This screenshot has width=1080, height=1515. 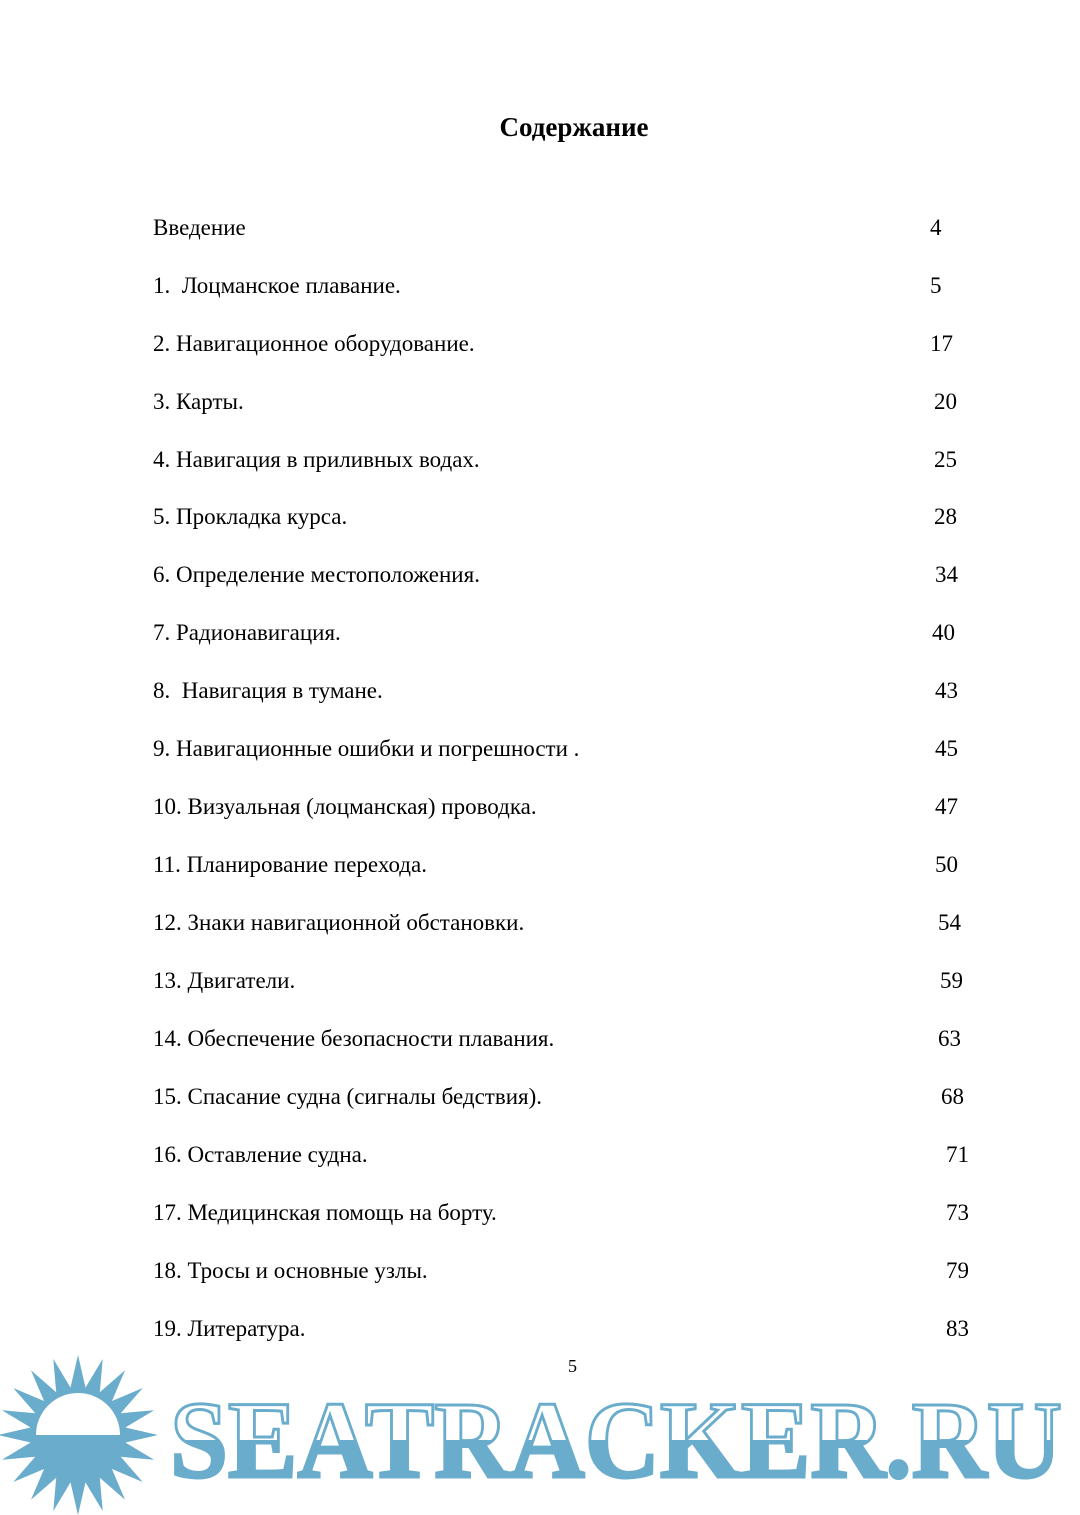 I want to click on toc-entry-label: 4. Навигация в приливных водах., so click(x=316, y=459).